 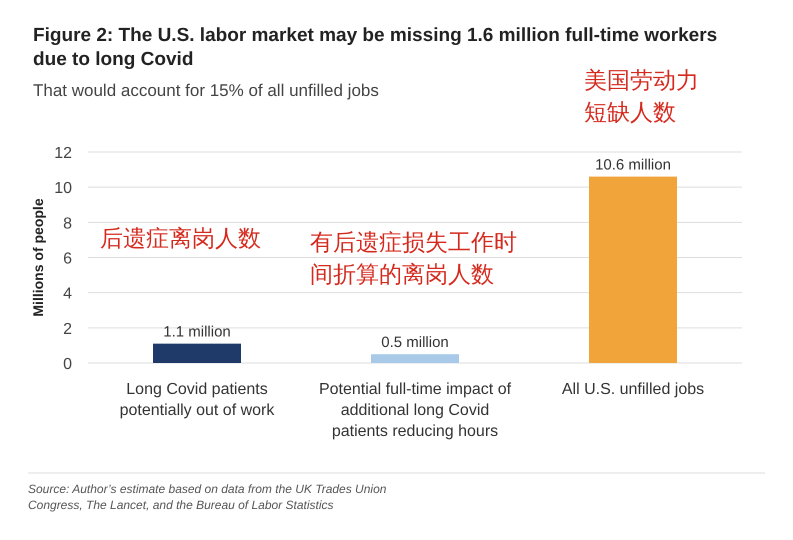 What do you see at coordinates (641, 96) in the screenshot?
I see `text: 美国劳动力短缺人数` at bounding box center [641, 96].